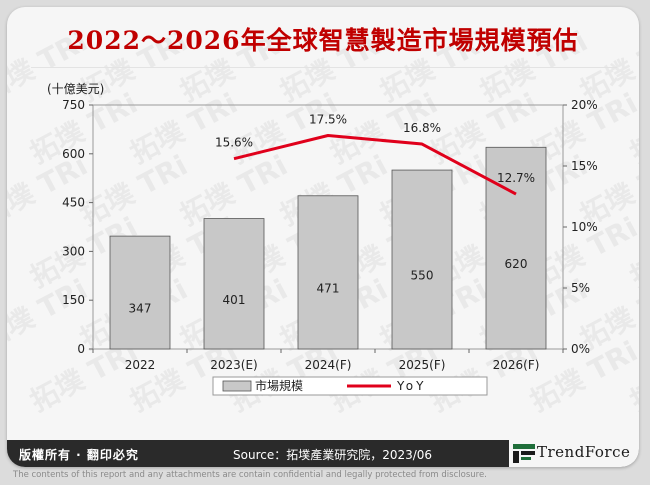  I want to click on trendforce-mark-icon, so click(524, 453).